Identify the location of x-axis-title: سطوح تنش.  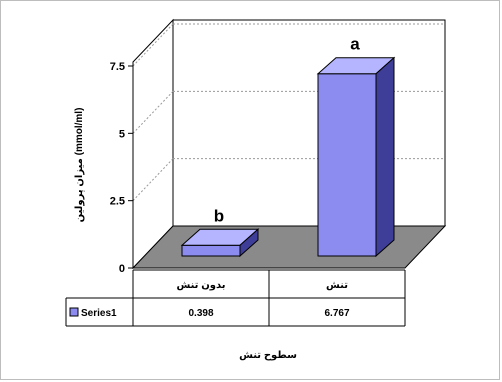
(268, 355).